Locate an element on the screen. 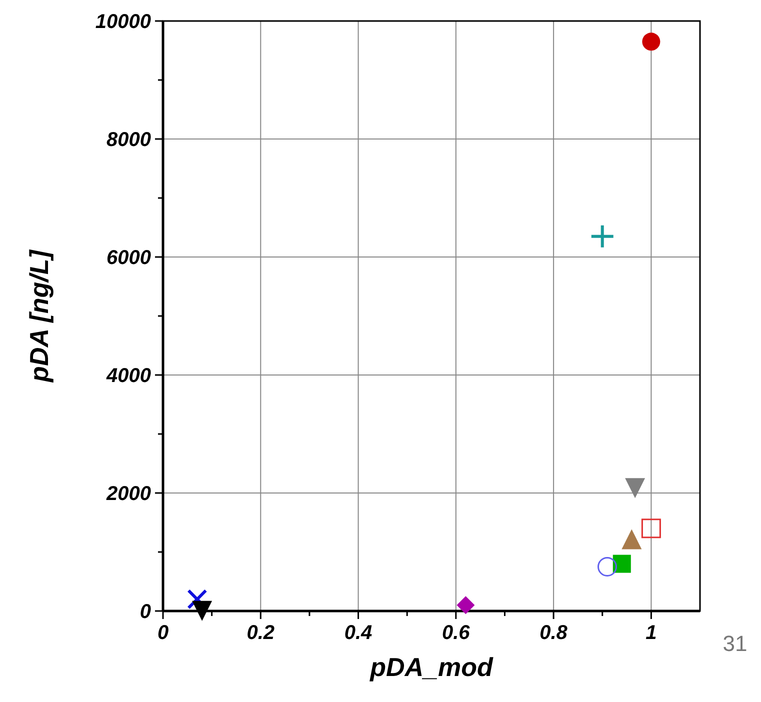 The width and height of the screenshot is (761, 702). y-tick-label: 4000 is located at coordinates (128, 376).